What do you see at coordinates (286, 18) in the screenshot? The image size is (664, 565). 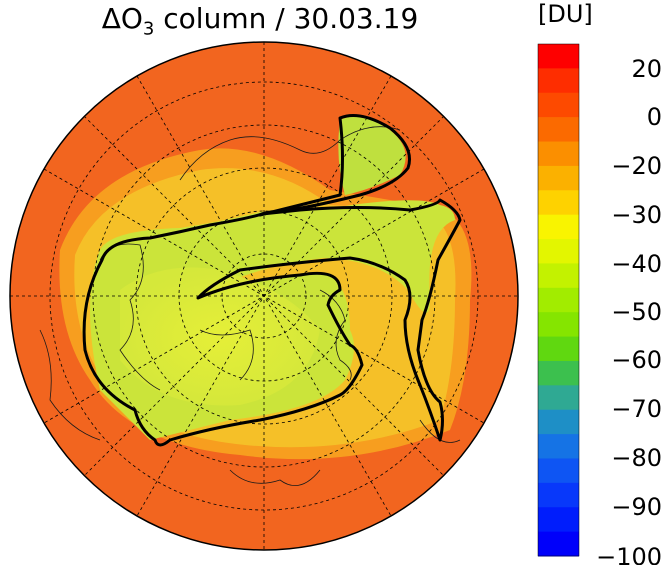 I see `title-rest: column / 30.03.19` at bounding box center [286, 18].